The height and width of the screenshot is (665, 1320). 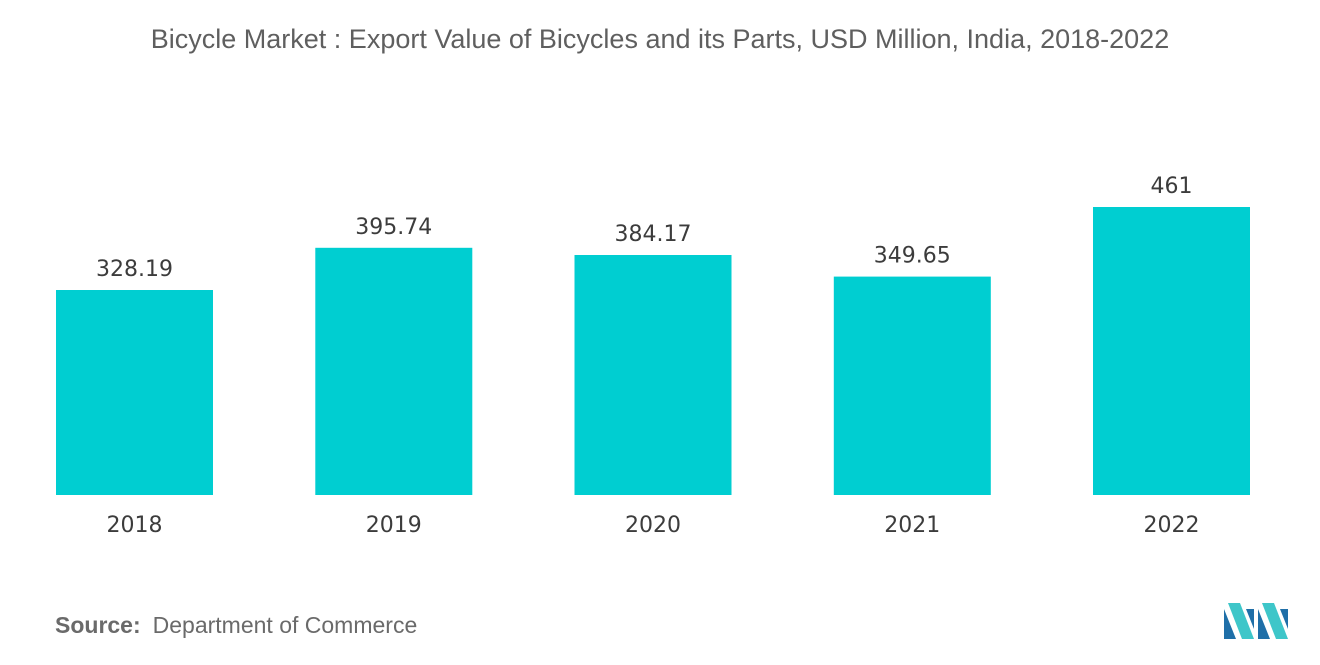 I want to click on x-tick-label-2019: 2019, so click(x=394, y=525).